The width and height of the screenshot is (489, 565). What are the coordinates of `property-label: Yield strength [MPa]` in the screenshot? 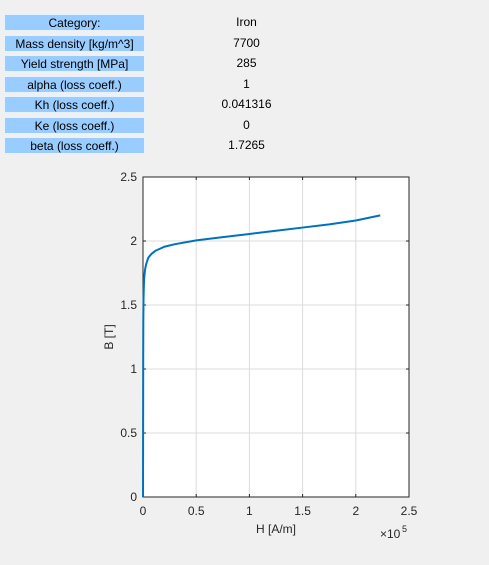 It's located at (74, 63).